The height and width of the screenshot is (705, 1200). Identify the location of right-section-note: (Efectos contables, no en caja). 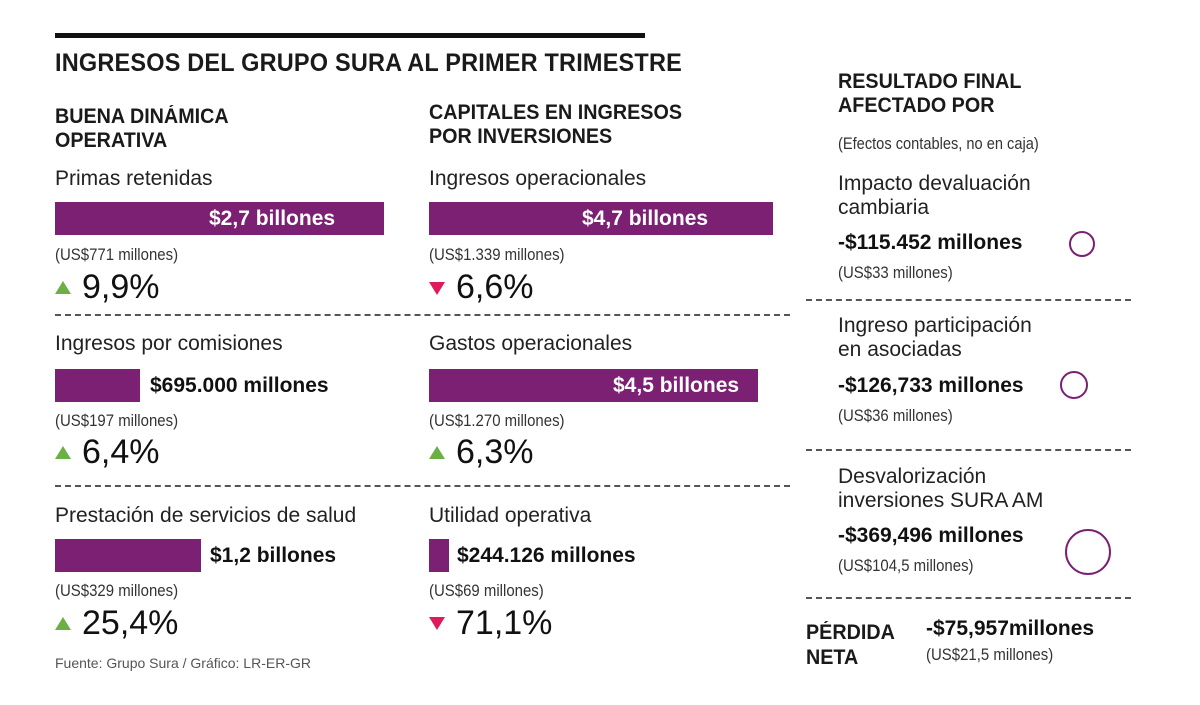
(938, 143).